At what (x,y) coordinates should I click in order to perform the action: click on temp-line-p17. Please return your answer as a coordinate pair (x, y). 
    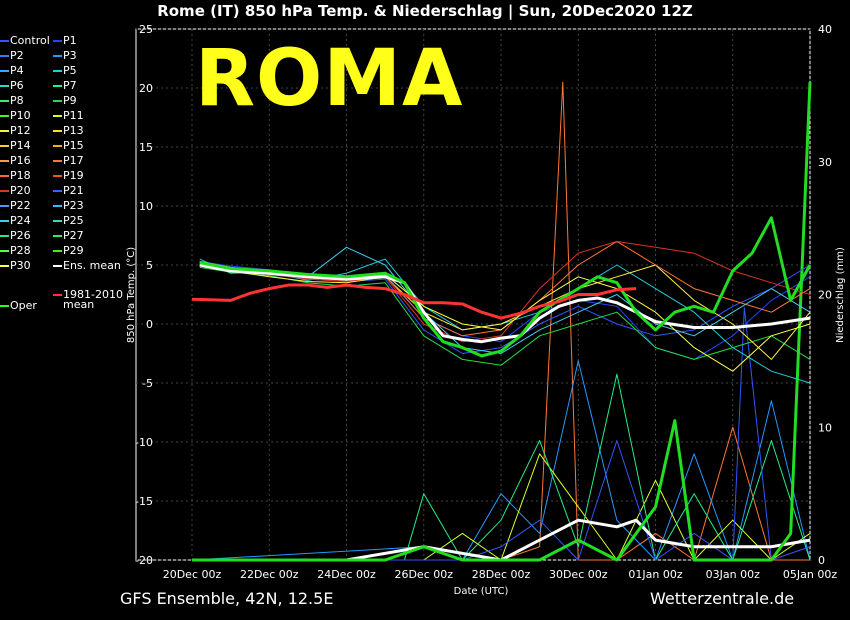
    Looking at the image, I should click on (505, 288).